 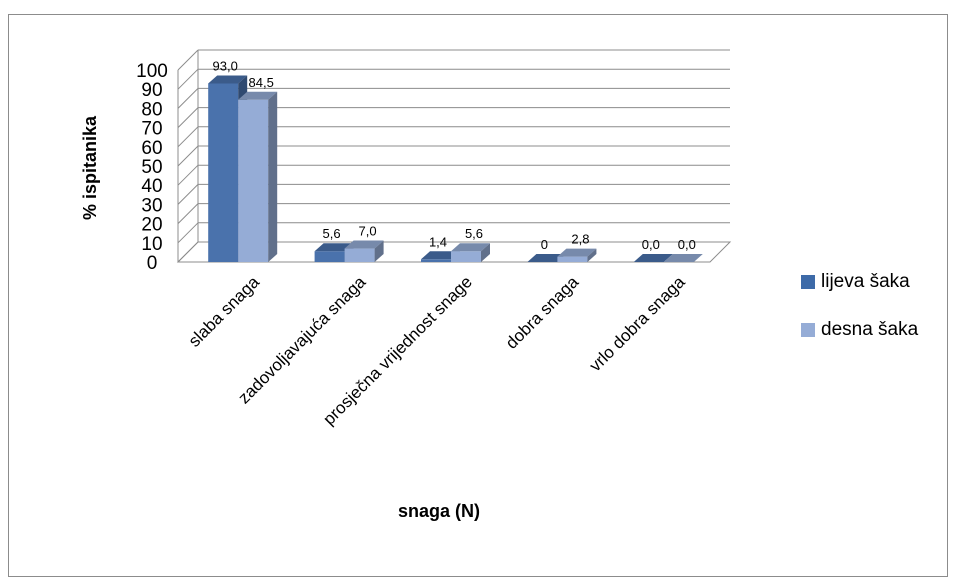 I want to click on legend-item-right-hand: desna šaka, so click(x=859, y=330).